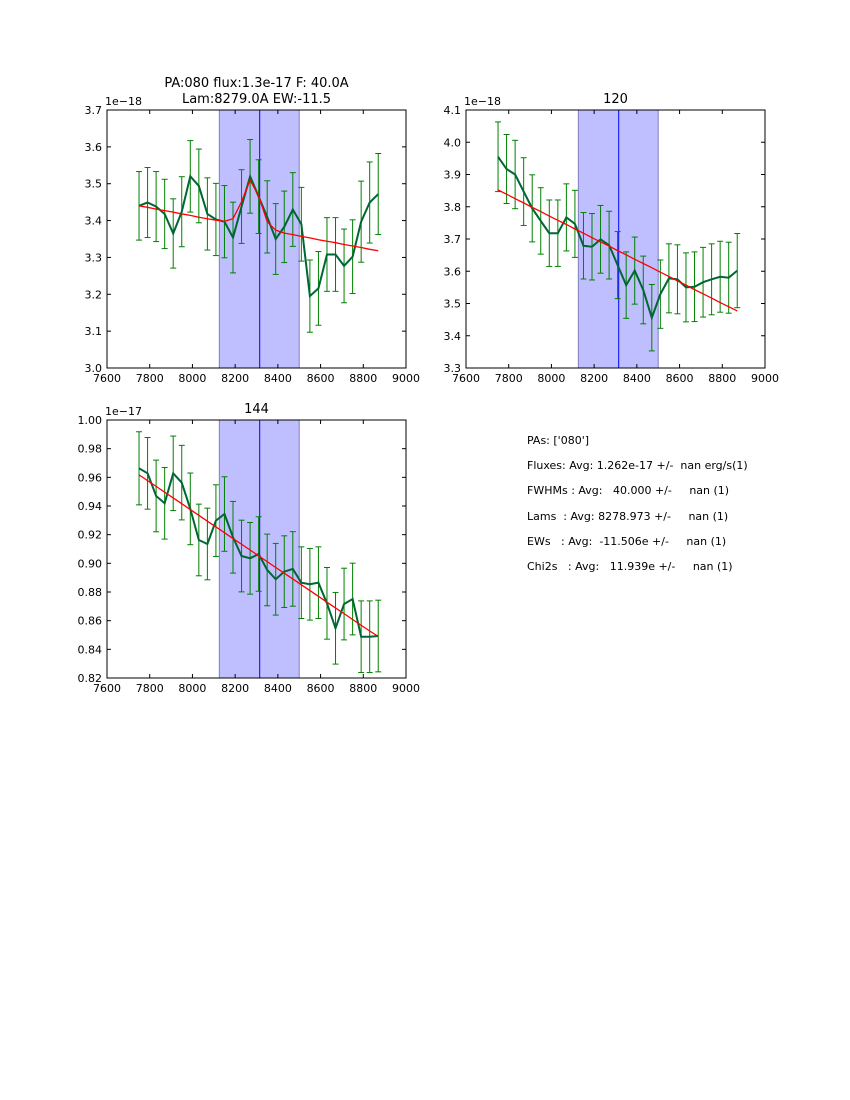  I want to click on y-tick-label: 4.0, so click(453, 142).